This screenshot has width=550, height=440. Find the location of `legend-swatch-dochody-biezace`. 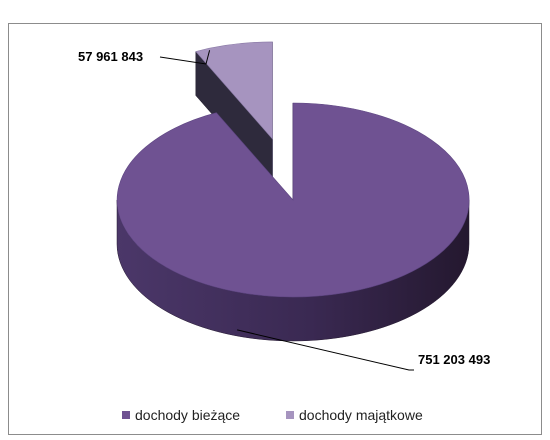

legend-swatch-dochody-biezace is located at coordinates (126, 415).